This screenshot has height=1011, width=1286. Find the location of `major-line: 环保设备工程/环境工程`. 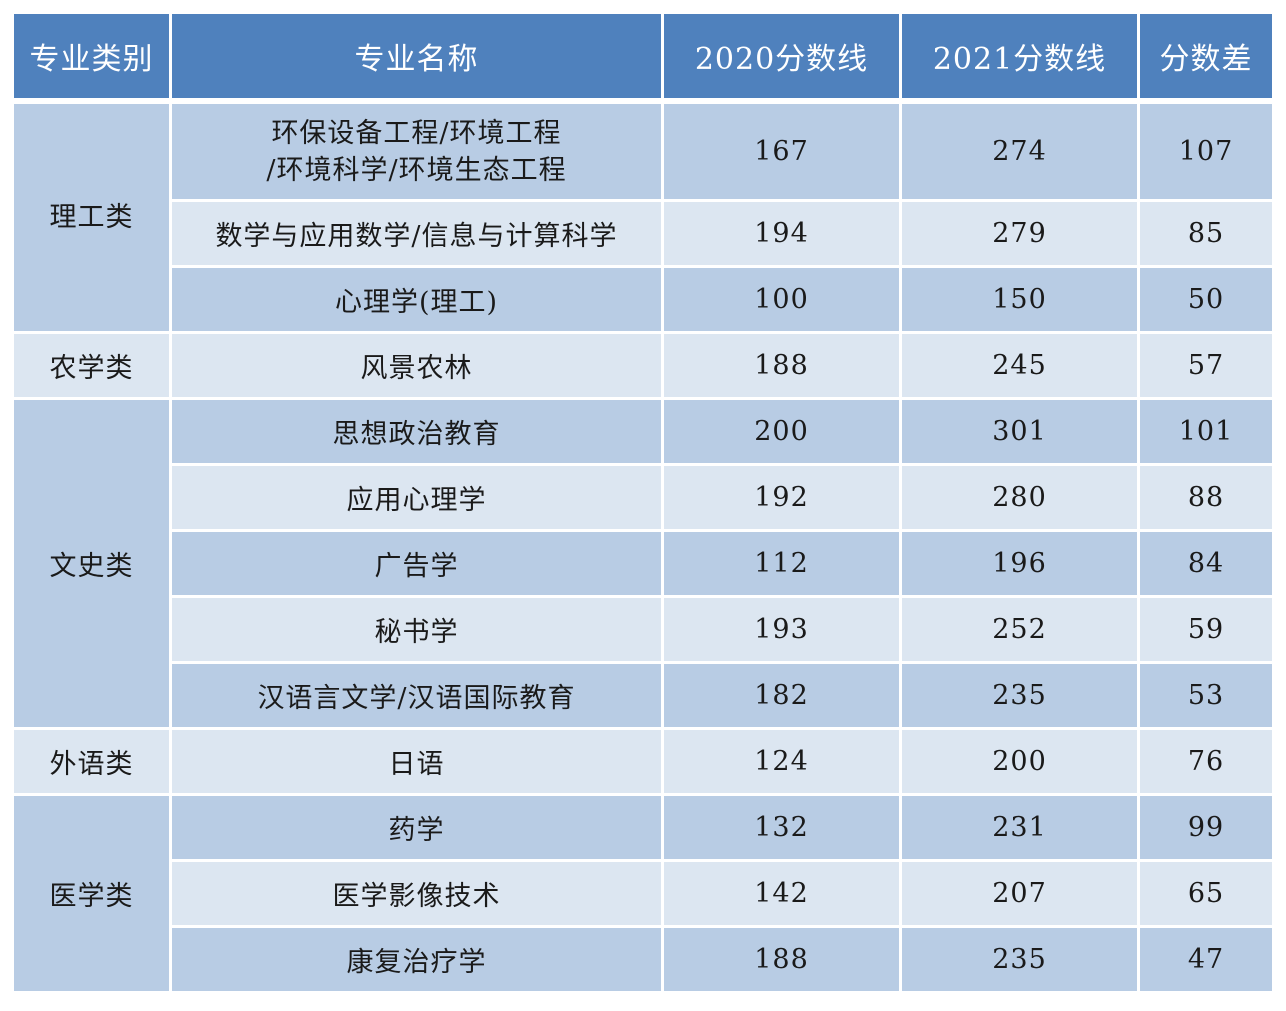

major-line: 环保设备工程/环境工程 is located at coordinates (416, 133).